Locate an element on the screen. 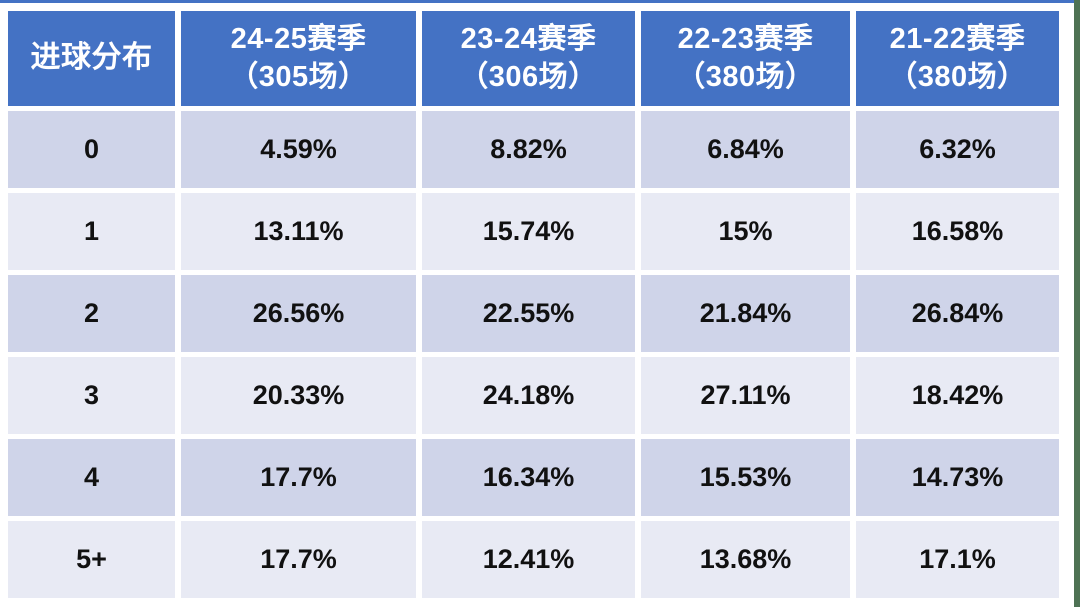  goal-count-cell: 5+ is located at coordinates (91, 559).